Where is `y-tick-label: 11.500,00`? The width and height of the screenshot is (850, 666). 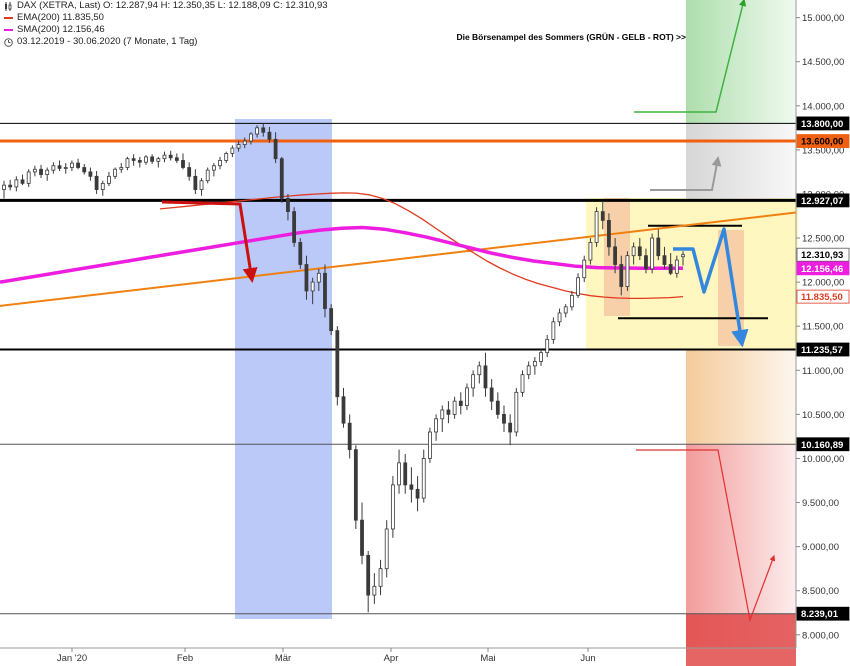 y-tick-label: 11.500,00 is located at coordinates (823, 327).